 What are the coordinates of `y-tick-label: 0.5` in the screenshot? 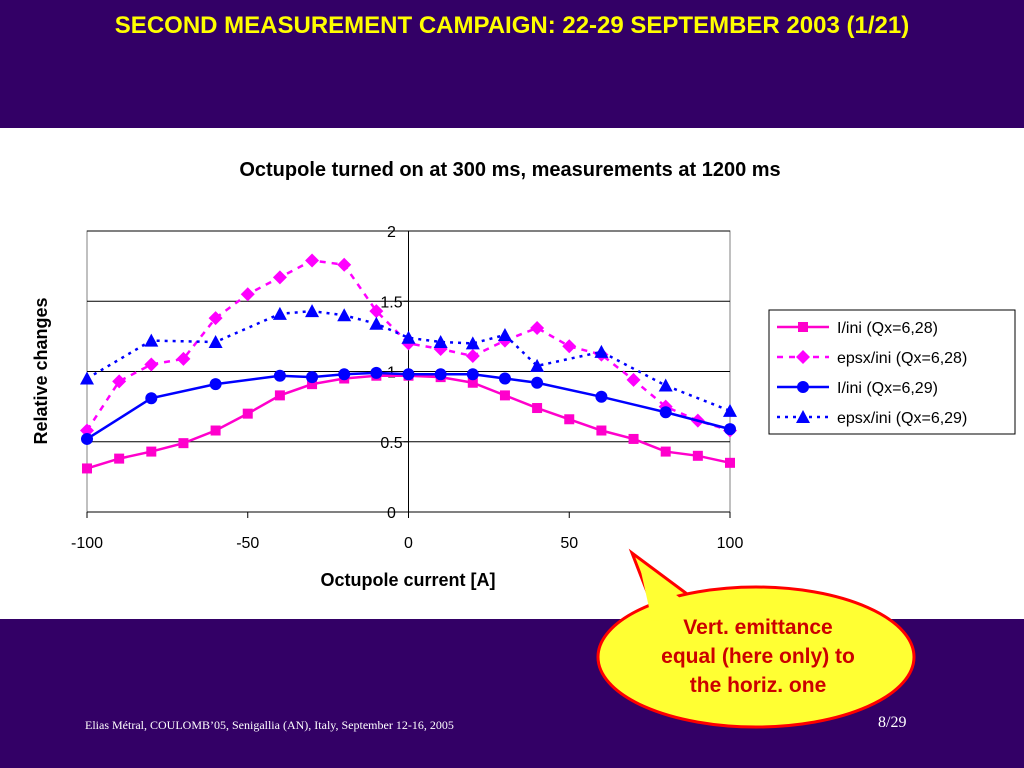 It's located at (391, 443).